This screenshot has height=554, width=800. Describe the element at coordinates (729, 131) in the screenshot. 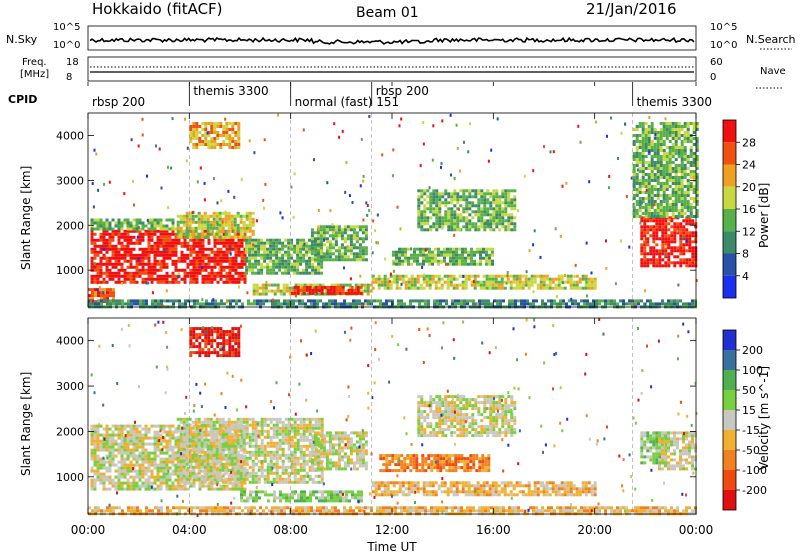

I see `colorbar-swatch` at that location.